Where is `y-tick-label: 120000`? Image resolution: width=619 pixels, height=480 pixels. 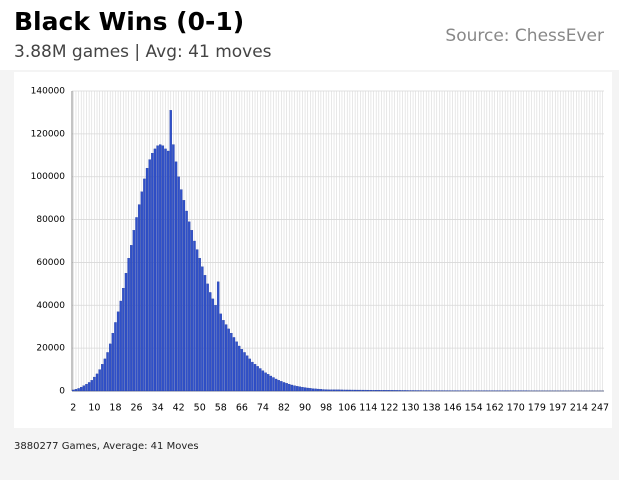 y-tick-label: 120000 is located at coordinates (48, 134).